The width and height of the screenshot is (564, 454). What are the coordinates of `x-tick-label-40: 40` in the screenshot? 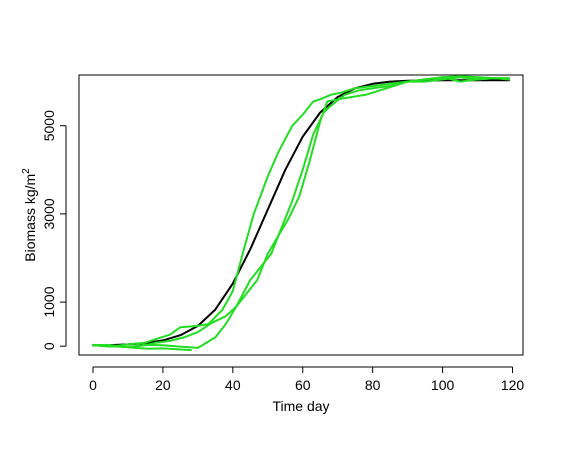 It's located at (233, 385).